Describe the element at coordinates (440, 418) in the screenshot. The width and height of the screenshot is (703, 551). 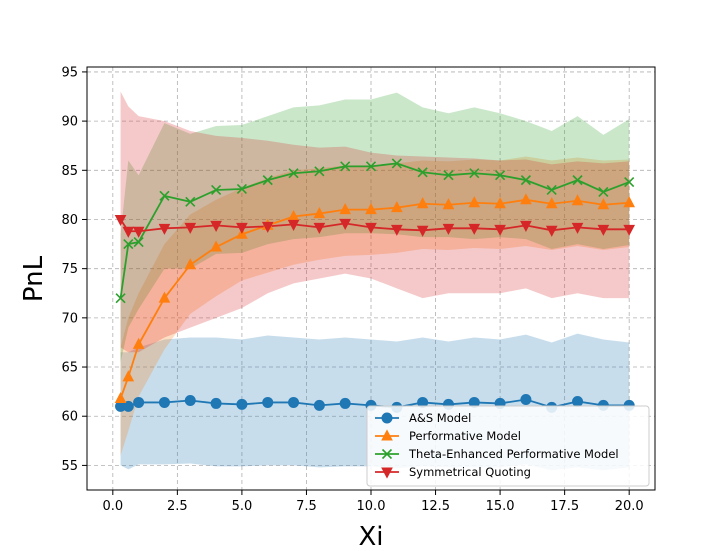
I see `legend-label: A&S Model` at that location.